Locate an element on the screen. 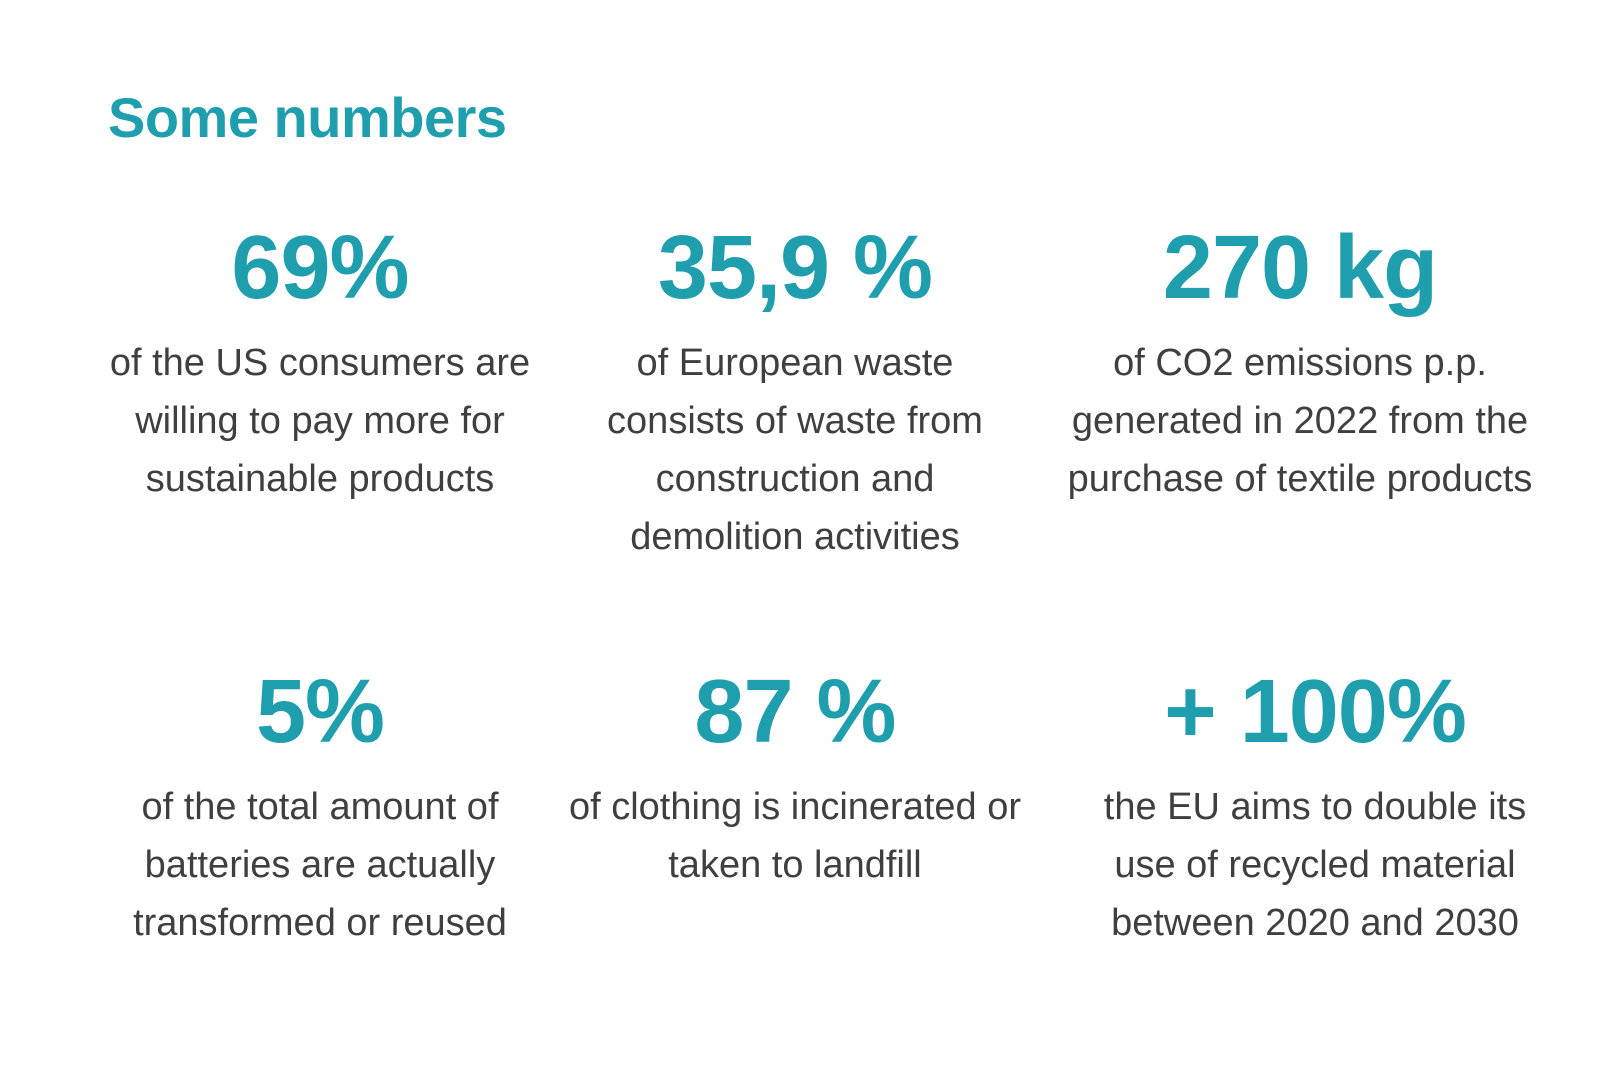 This screenshot has height=1080, width=1622. stat-value: 69% is located at coordinates (320, 268).